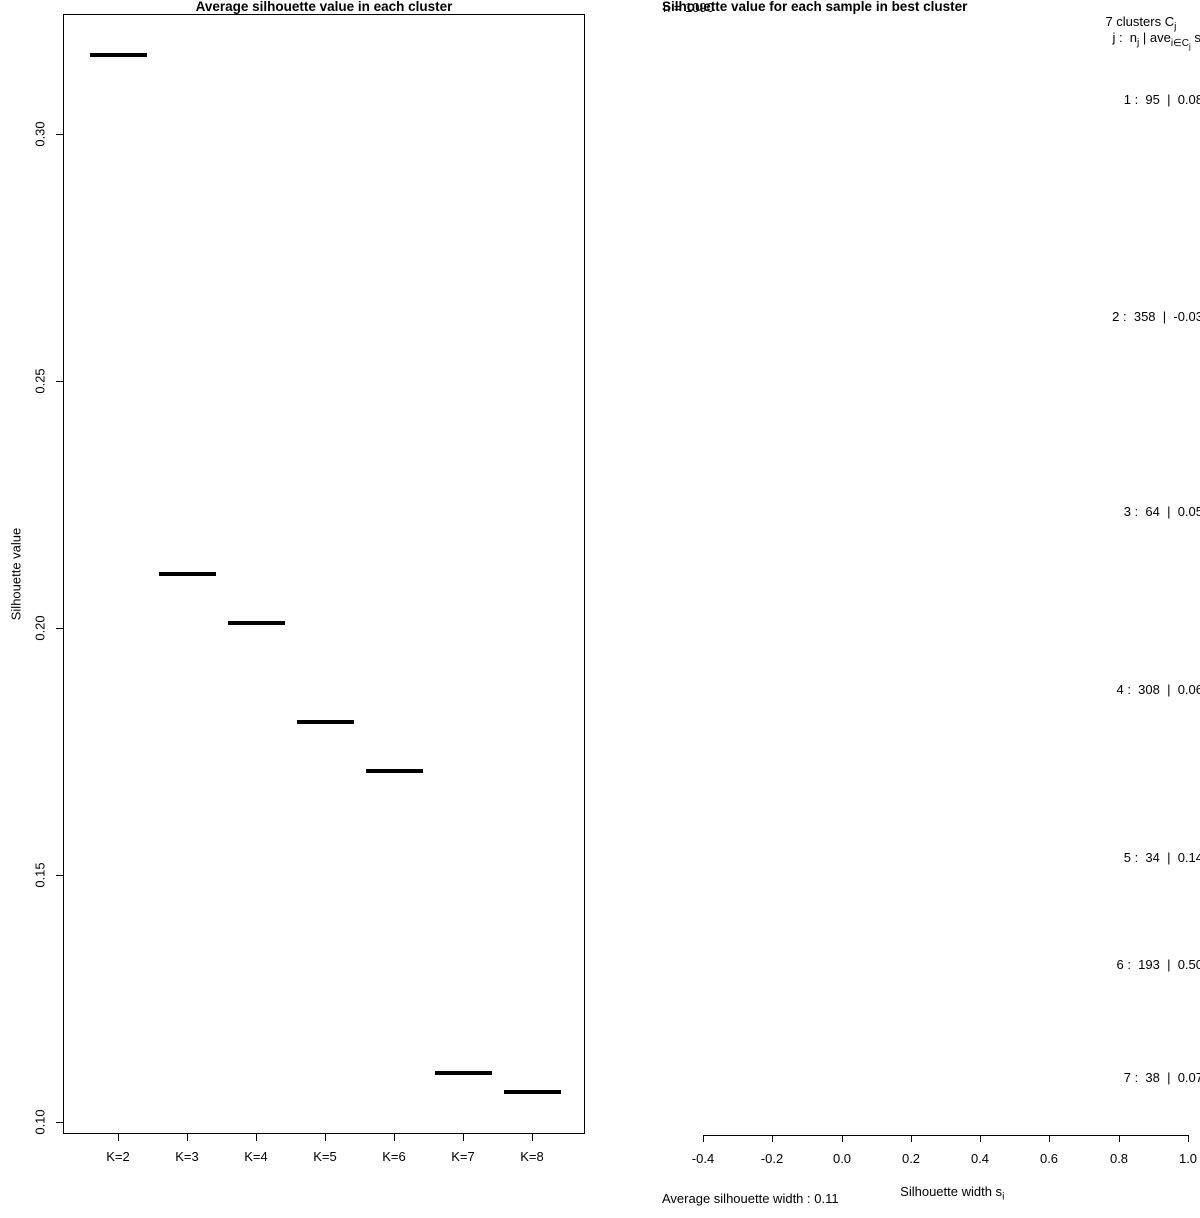 This screenshot has width=1200, height=1218. I want to click on x-tick-label: 1.0, so click(1188, 1158).